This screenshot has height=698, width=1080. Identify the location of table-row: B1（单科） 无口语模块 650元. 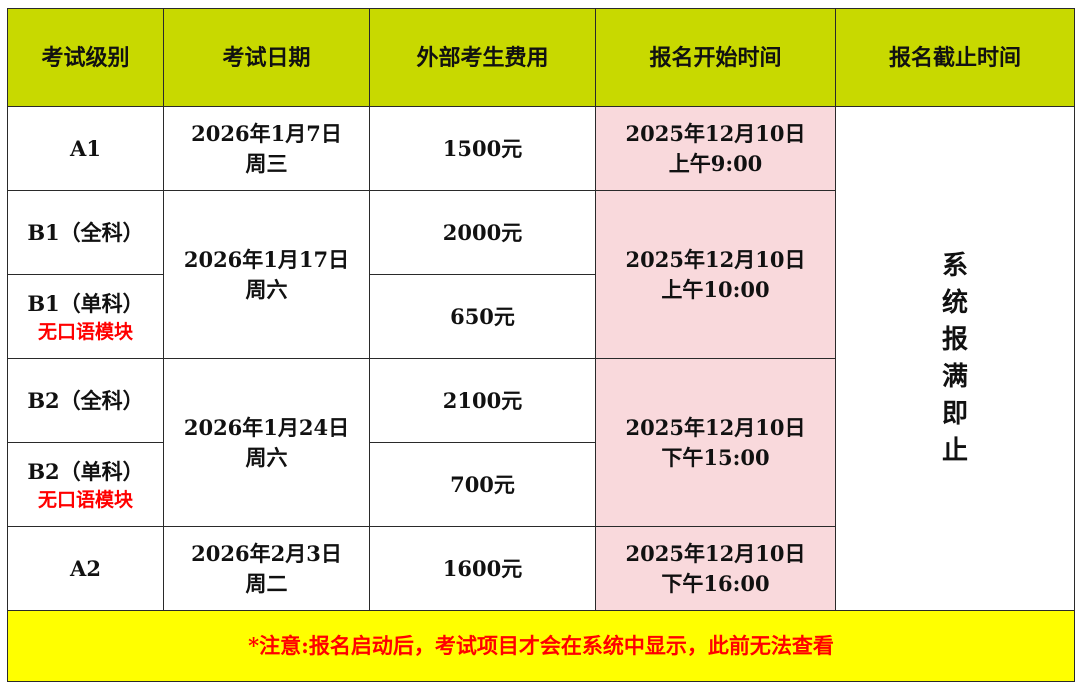
(541, 316).